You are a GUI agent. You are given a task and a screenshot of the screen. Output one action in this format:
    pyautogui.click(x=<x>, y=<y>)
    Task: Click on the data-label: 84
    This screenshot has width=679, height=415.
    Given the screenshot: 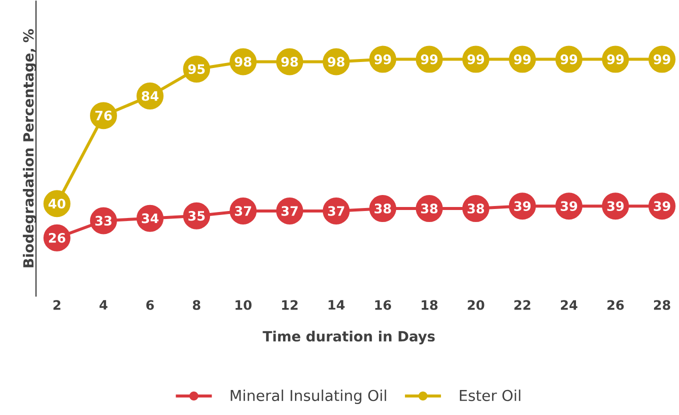 What is the action you would take?
    pyautogui.click(x=150, y=96)
    